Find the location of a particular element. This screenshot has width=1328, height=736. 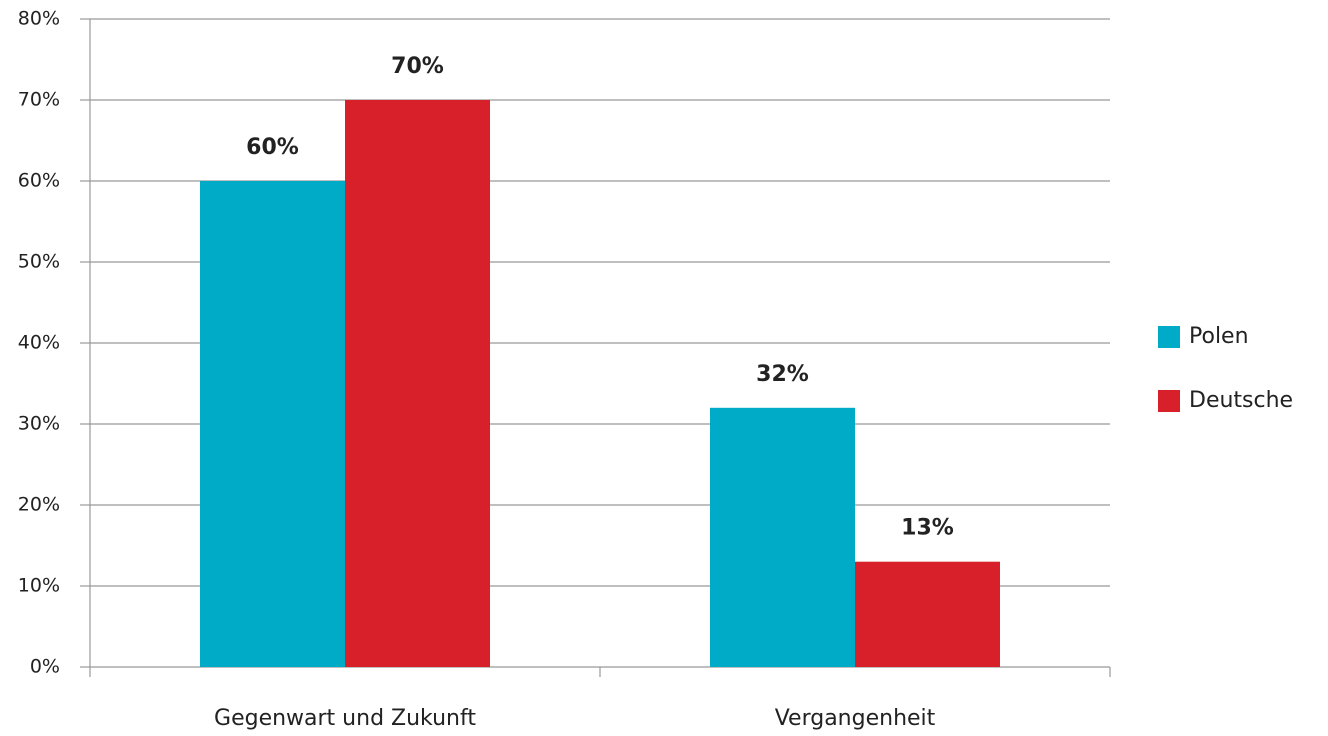

y-tick-label: 40% is located at coordinates (39, 343).